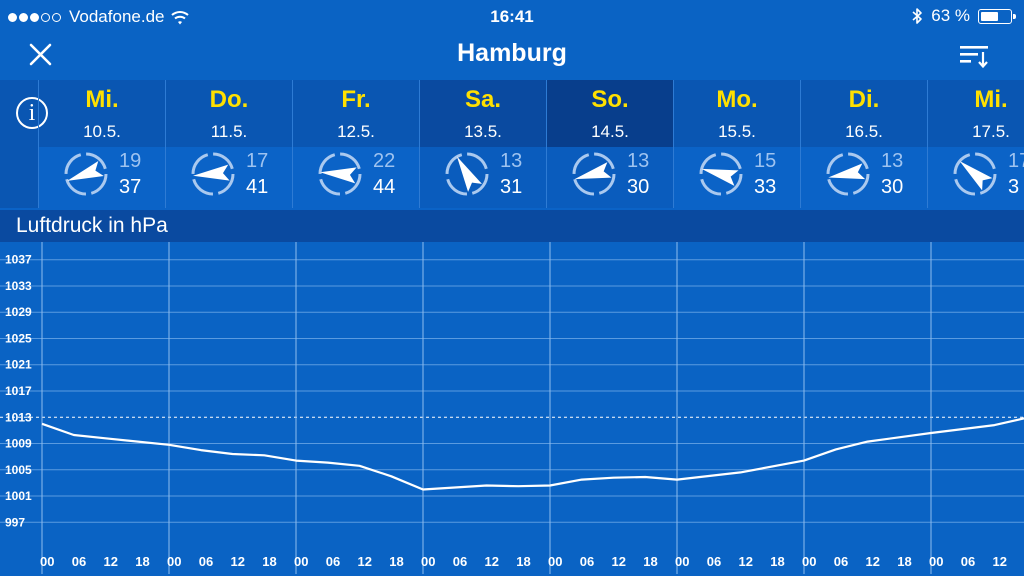  What do you see at coordinates (638, 187) in the screenshot?
I see `wind-gust: 30` at bounding box center [638, 187].